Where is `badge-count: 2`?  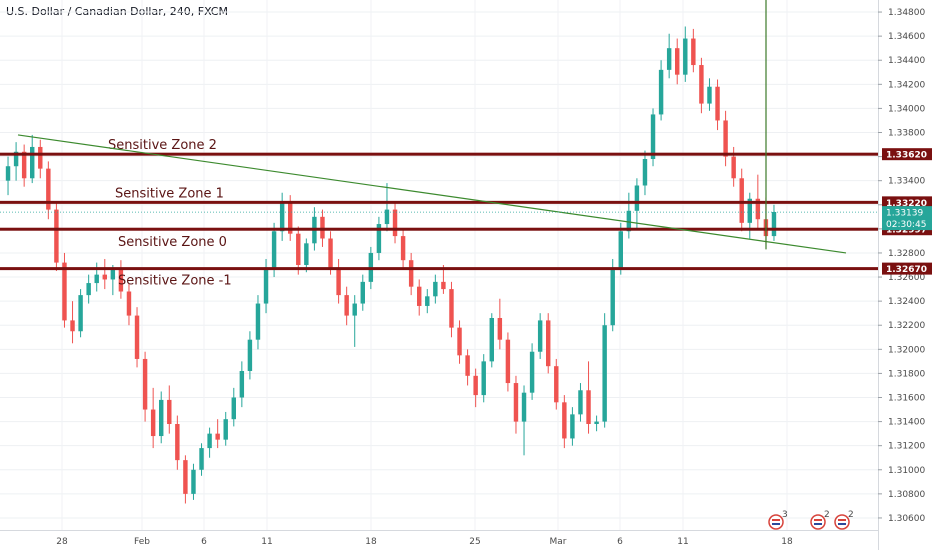 badge-count: 2 is located at coordinates (851, 515).